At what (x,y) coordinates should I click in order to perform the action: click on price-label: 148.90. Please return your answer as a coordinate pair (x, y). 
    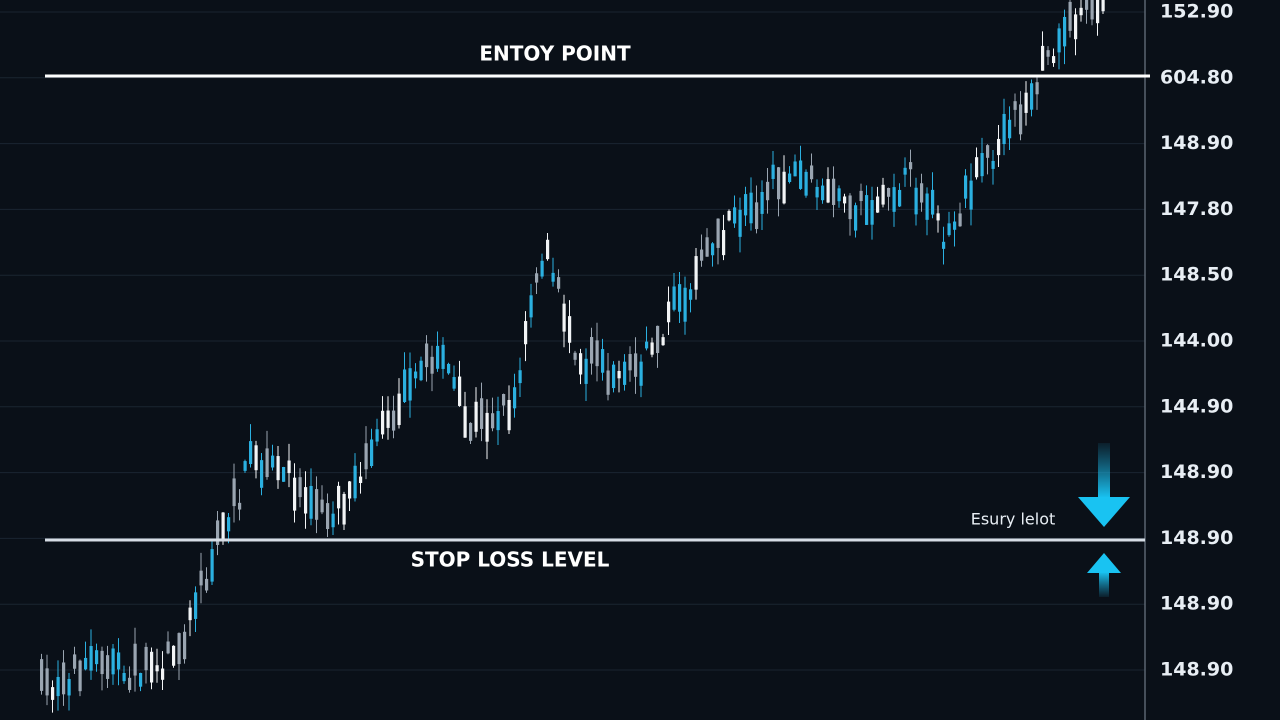
    Looking at the image, I should click on (1196, 143).